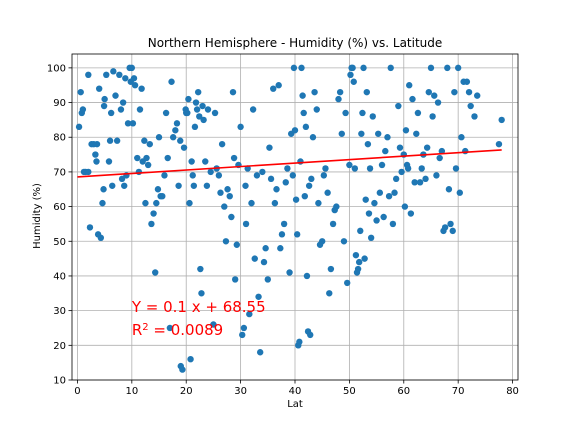 The width and height of the screenshot is (576, 432). Describe the element at coordinates (59, 207) in the screenshot. I see `y-tick-label: 60` at that location.